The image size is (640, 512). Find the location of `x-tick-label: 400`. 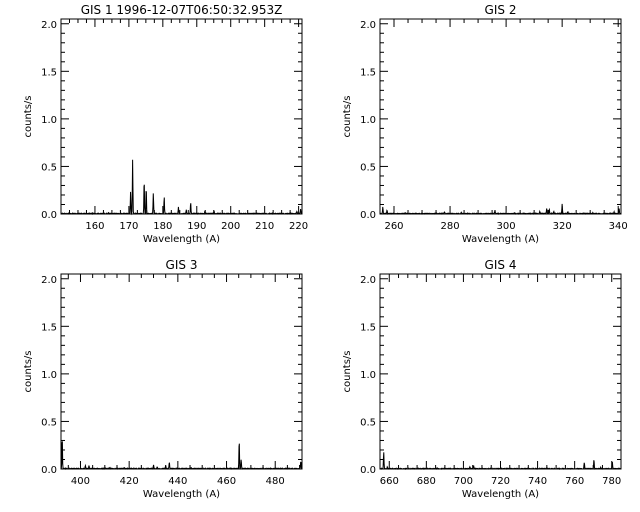

x-tick-label: 400 is located at coordinates (80, 481).